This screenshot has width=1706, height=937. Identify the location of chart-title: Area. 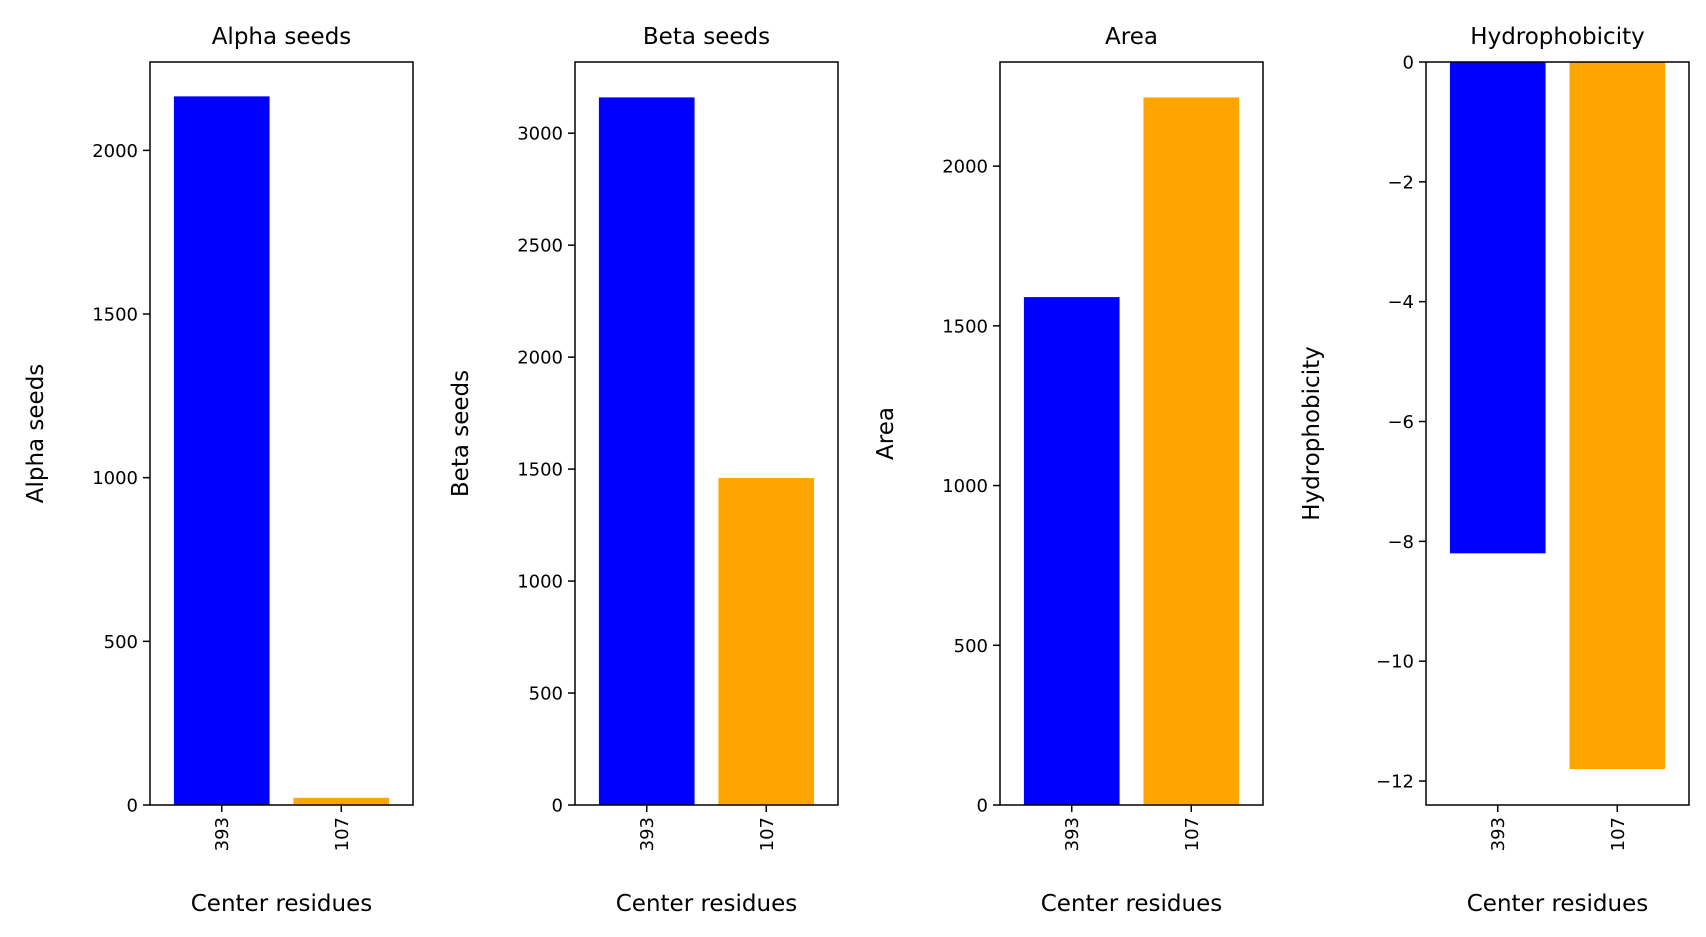
(1131, 37).